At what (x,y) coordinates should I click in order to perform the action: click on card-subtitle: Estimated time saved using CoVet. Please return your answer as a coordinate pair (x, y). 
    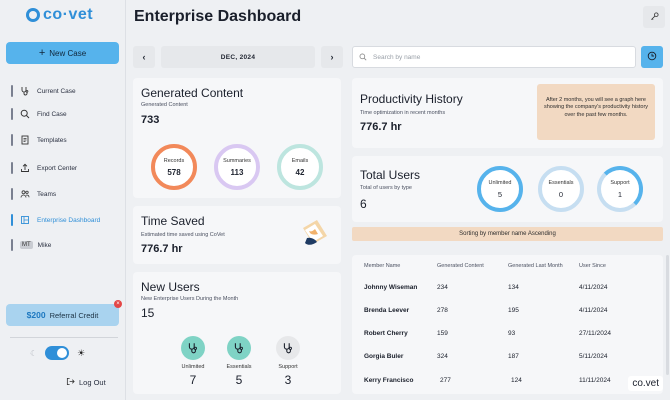
    Looking at the image, I should click on (183, 235).